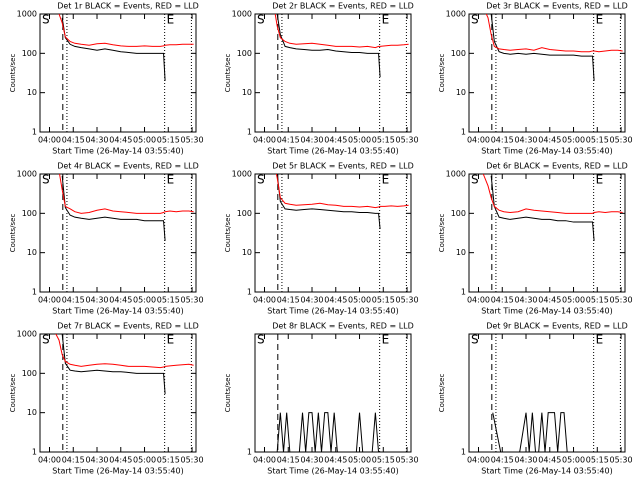 This screenshot has width=640, height=480. What do you see at coordinates (128, 326) in the screenshot?
I see `chart-title: Det 7r BLACK = Events, RED = LLD` at bounding box center [128, 326].